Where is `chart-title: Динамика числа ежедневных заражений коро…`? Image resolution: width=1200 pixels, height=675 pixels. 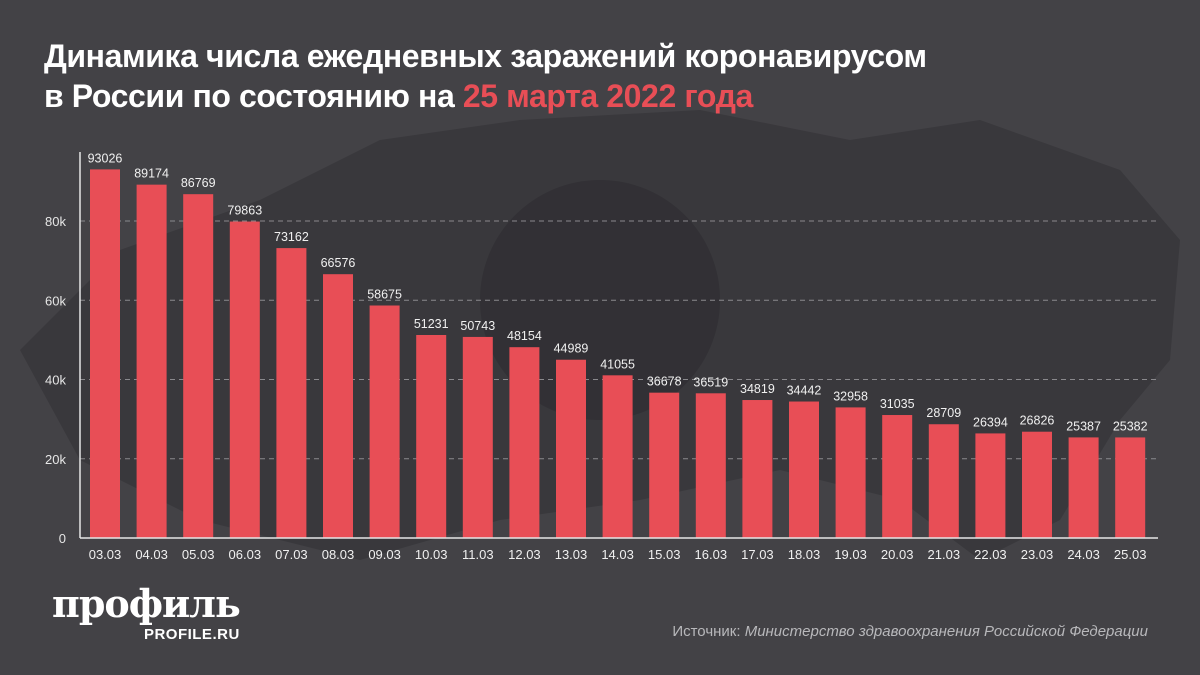 chart-title: Динамика числа ежедневных заражений коро… is located at coordinates (485, 76).